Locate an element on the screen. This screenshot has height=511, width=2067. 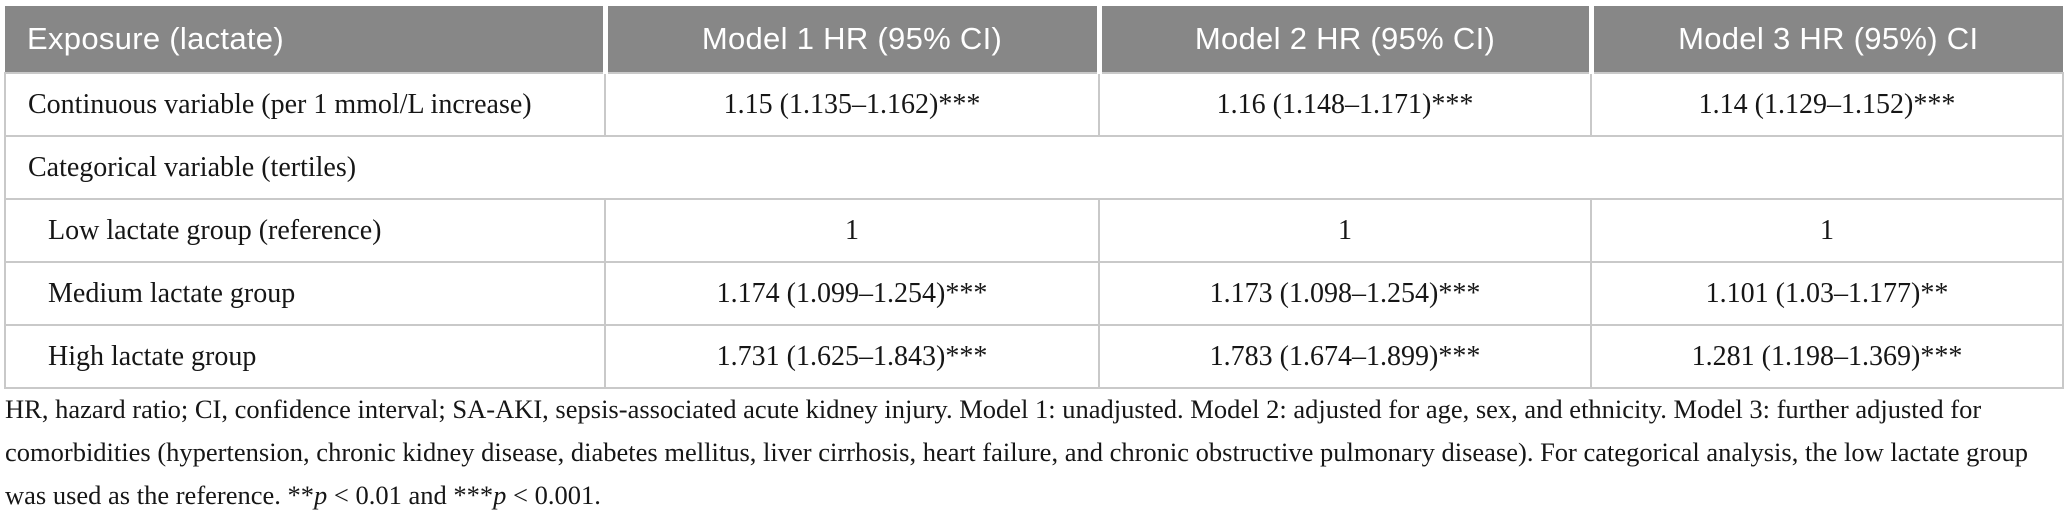
footnote-text: < 0.01 and is located at coordinates (390, 495).